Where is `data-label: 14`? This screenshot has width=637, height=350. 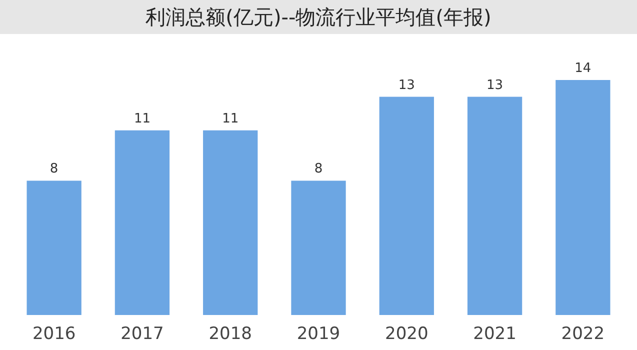 data-label: 14 is located at coordinates (583, 68).